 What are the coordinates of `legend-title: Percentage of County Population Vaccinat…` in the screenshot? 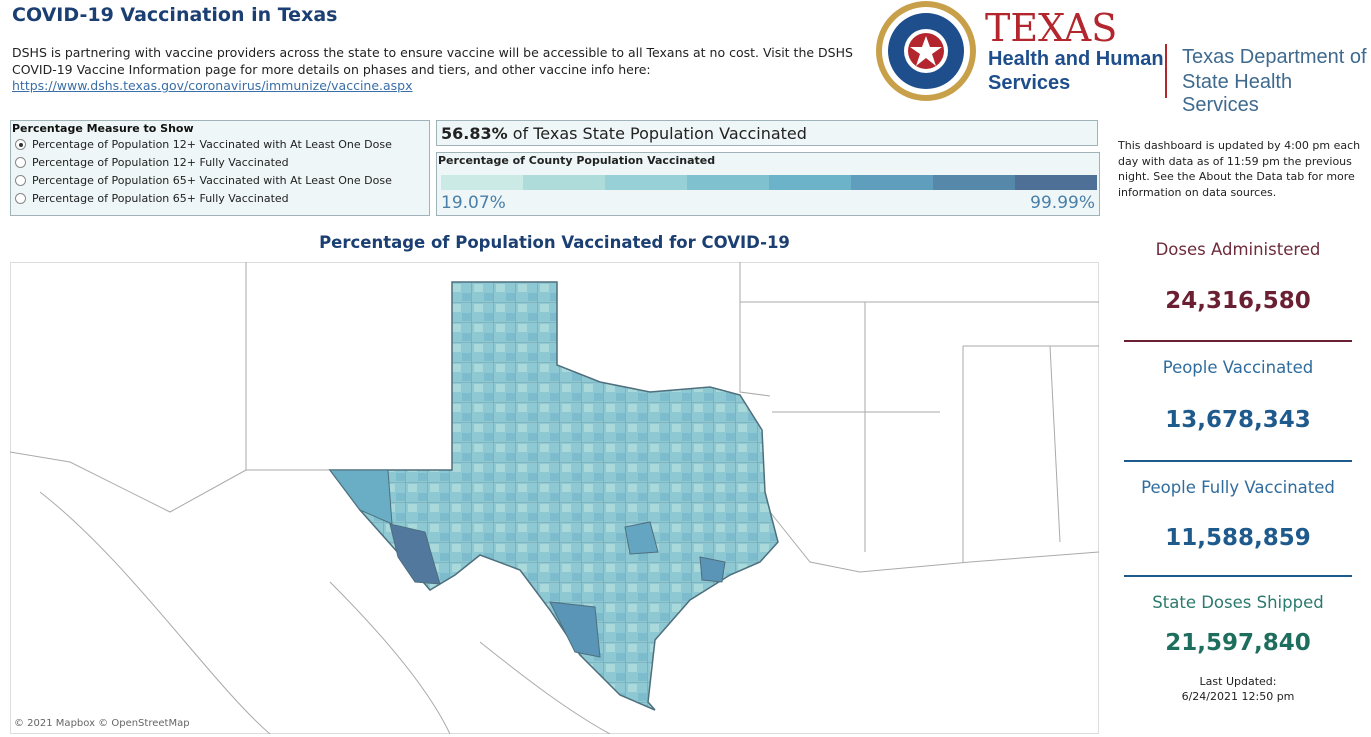 It's located at (577, 160).